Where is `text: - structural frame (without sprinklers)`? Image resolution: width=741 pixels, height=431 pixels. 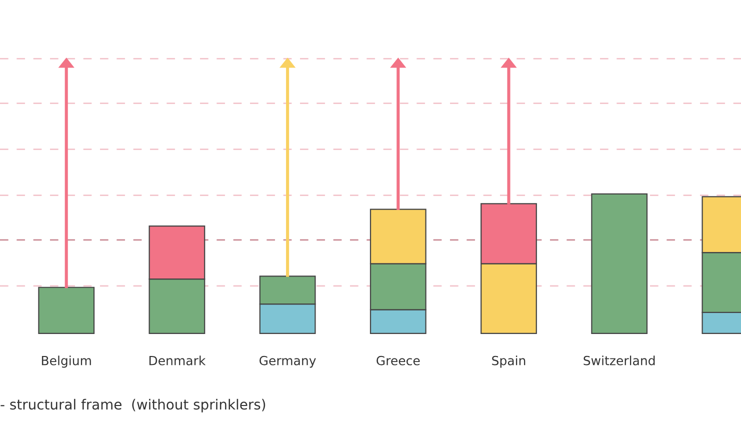
text: - structural frame (without sprinklers) is located at coordinates (133, 405).